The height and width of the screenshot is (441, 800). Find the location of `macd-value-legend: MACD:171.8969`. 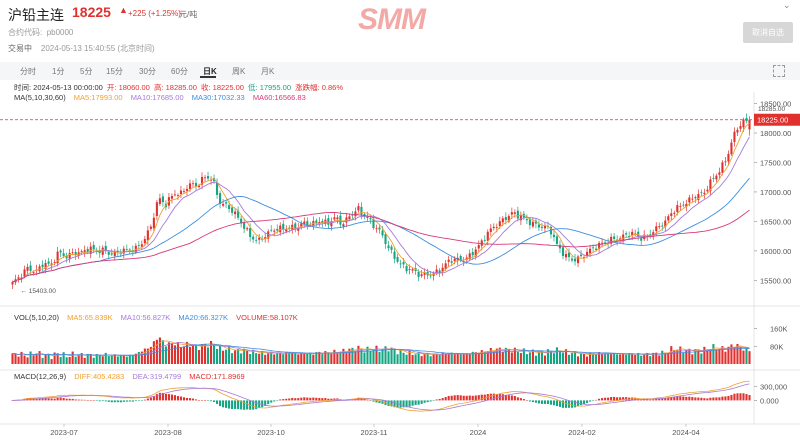

macd-value-legend: MACD:171.8969 is located at coordinates (217, 376).